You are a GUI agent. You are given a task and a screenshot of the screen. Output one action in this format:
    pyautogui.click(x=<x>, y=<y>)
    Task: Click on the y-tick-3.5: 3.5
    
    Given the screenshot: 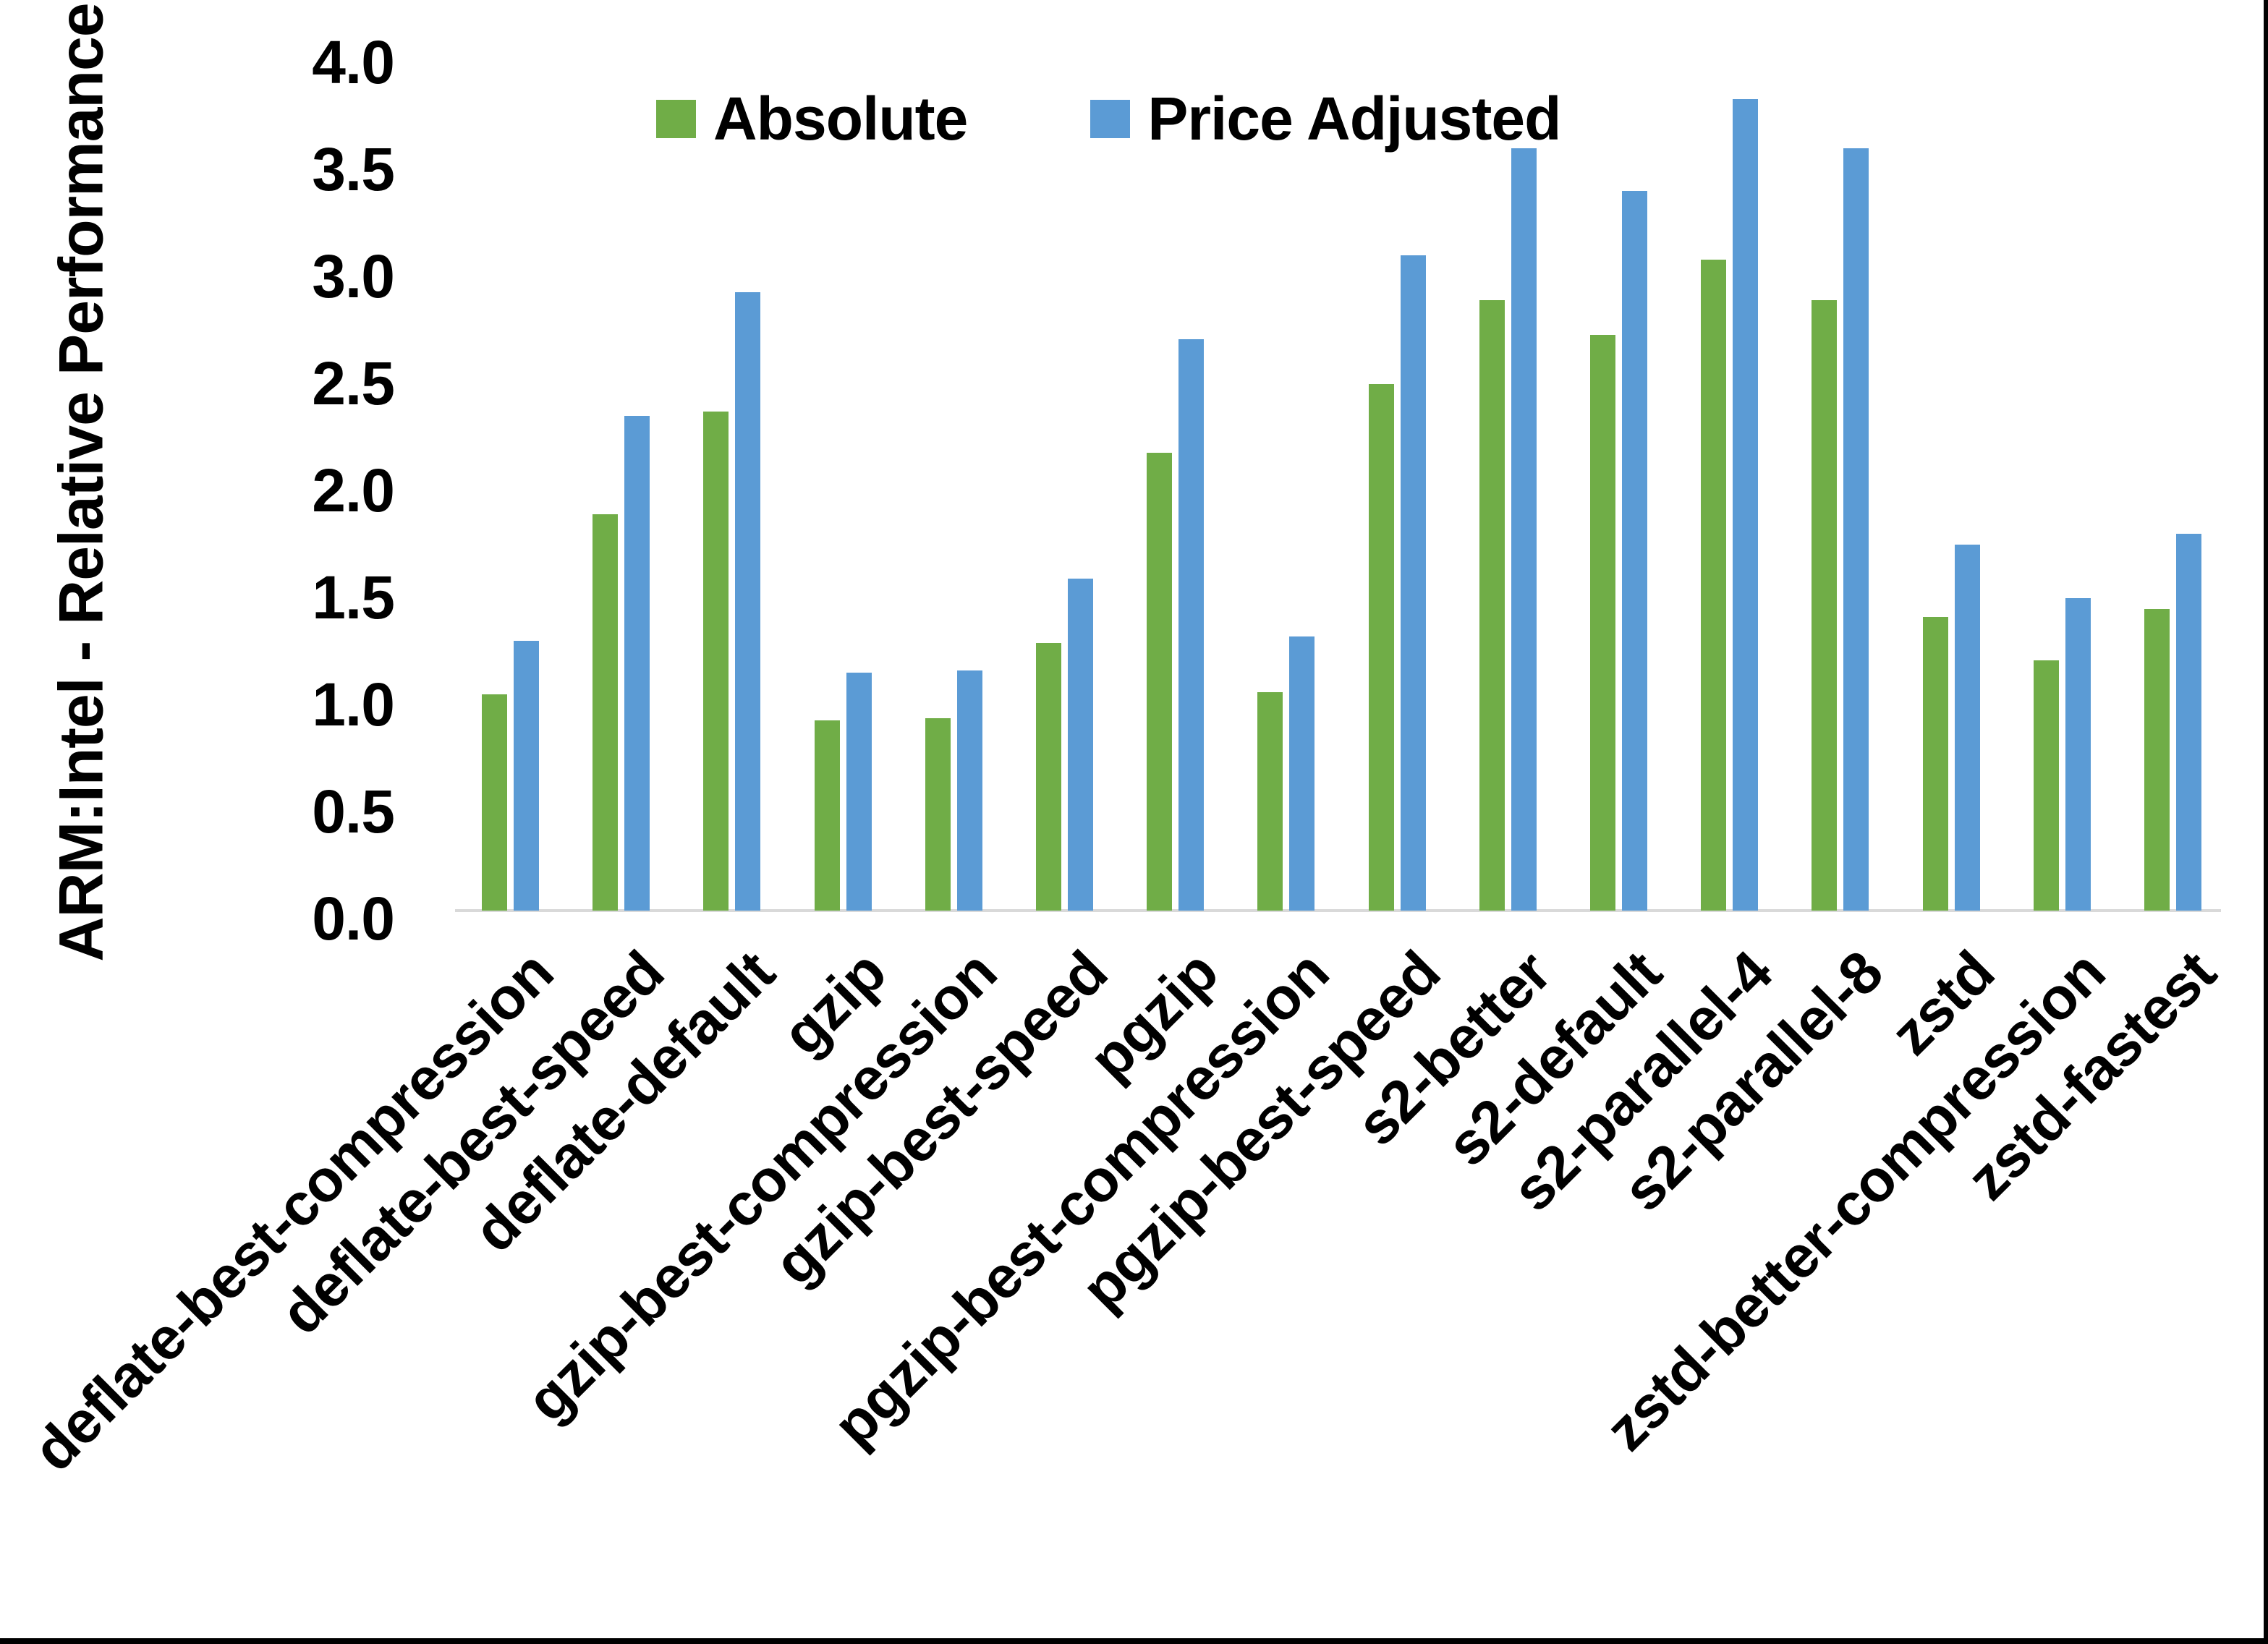 What is the action you would take?
    pyautogui.click(x=353, y=169)
    